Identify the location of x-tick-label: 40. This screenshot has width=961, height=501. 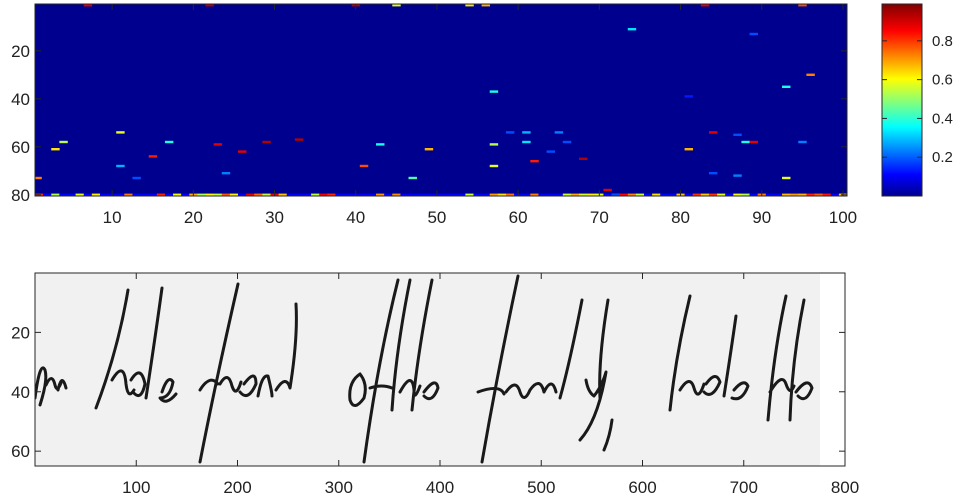
(355, 217).